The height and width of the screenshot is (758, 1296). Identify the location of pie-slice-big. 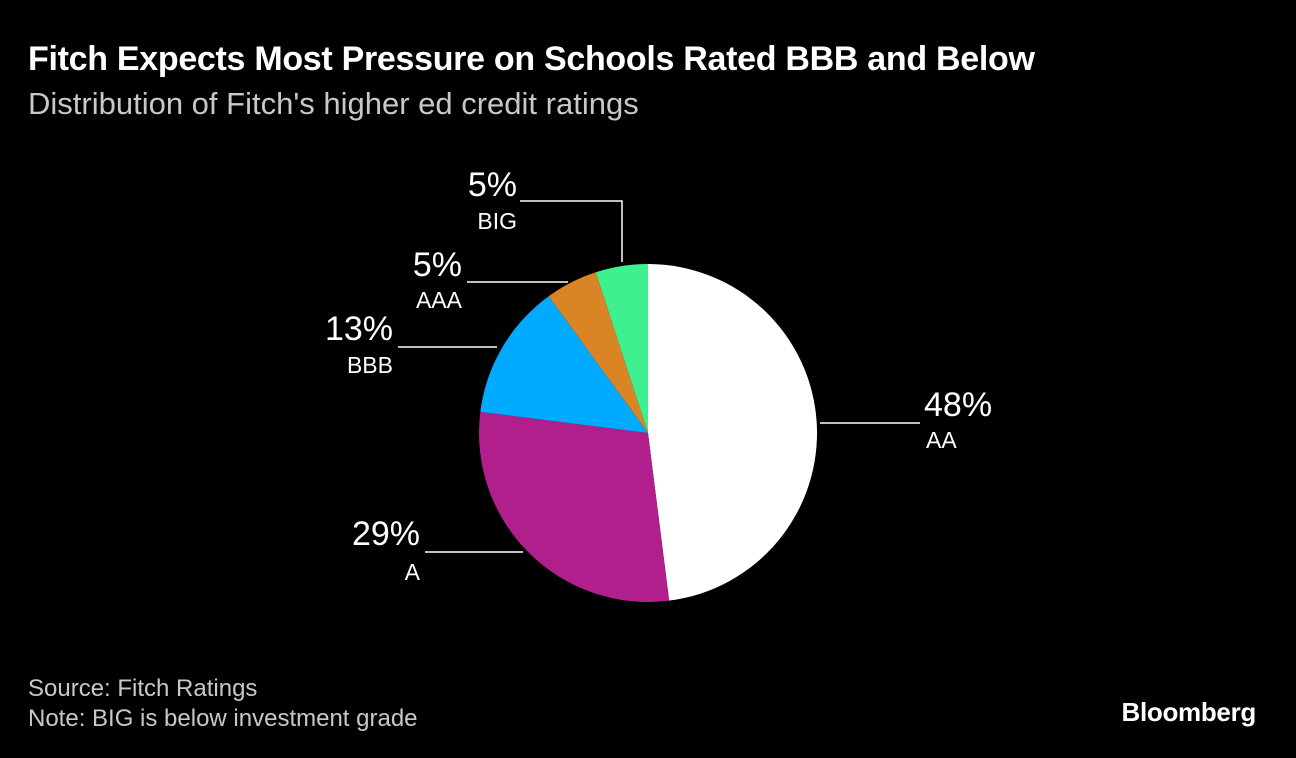
(621, 348).